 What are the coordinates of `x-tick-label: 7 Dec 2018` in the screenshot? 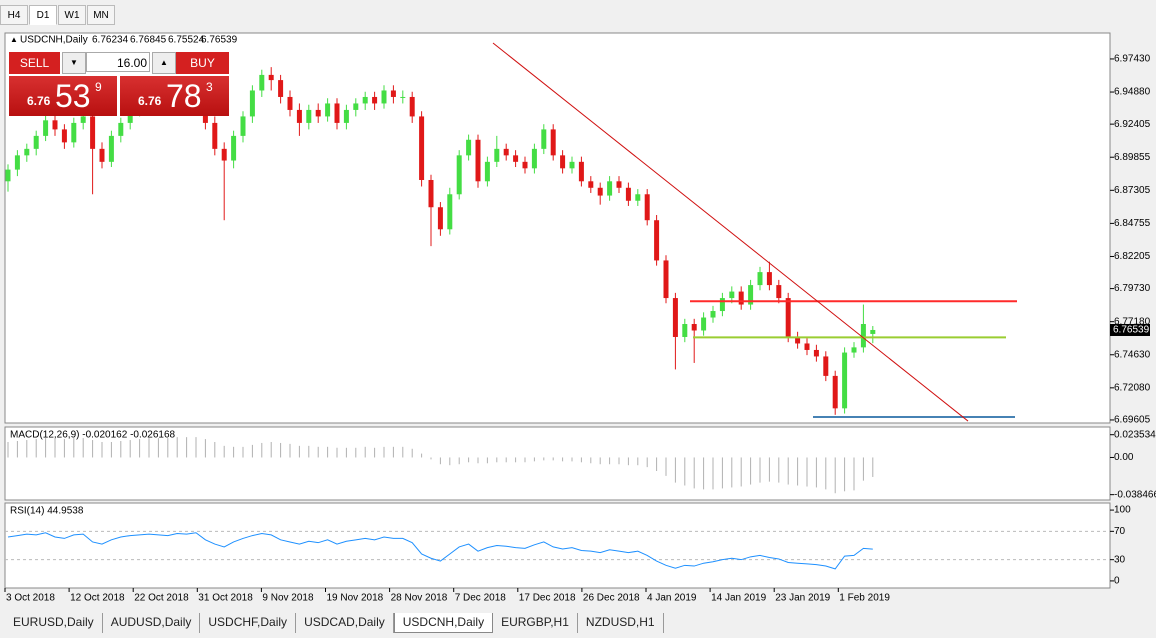 It's located at (481, 598).